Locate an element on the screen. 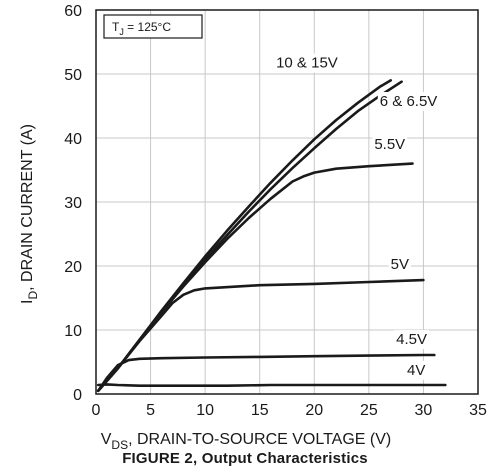  x-tick-label: 35 is located at coordinates (478, 410).